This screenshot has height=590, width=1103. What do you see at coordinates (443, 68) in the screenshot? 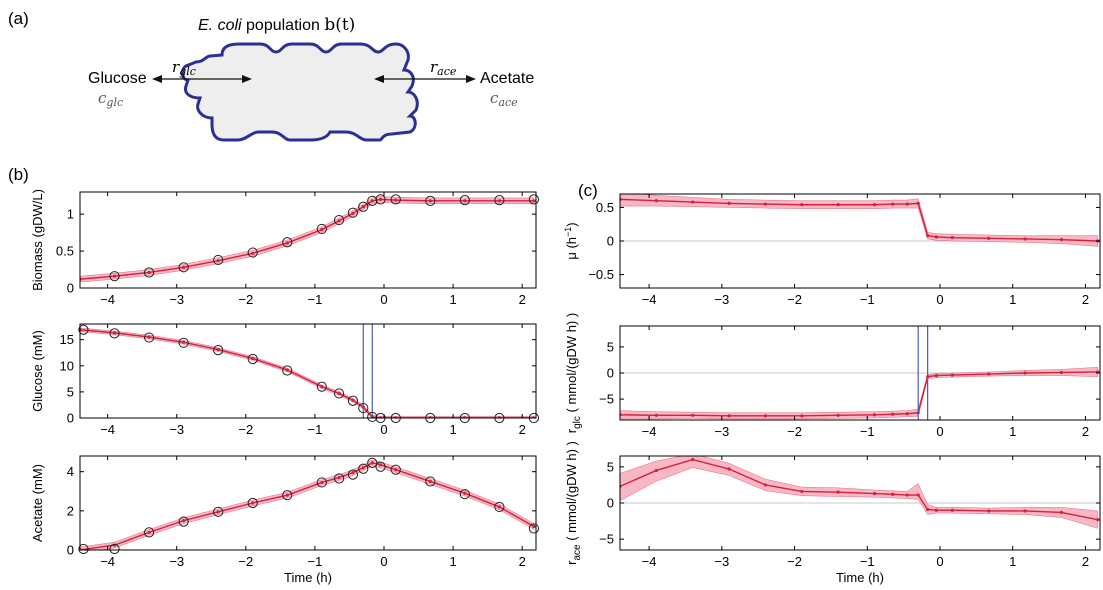
I see `r-ace-label: race` at bounding box center [443, 68].